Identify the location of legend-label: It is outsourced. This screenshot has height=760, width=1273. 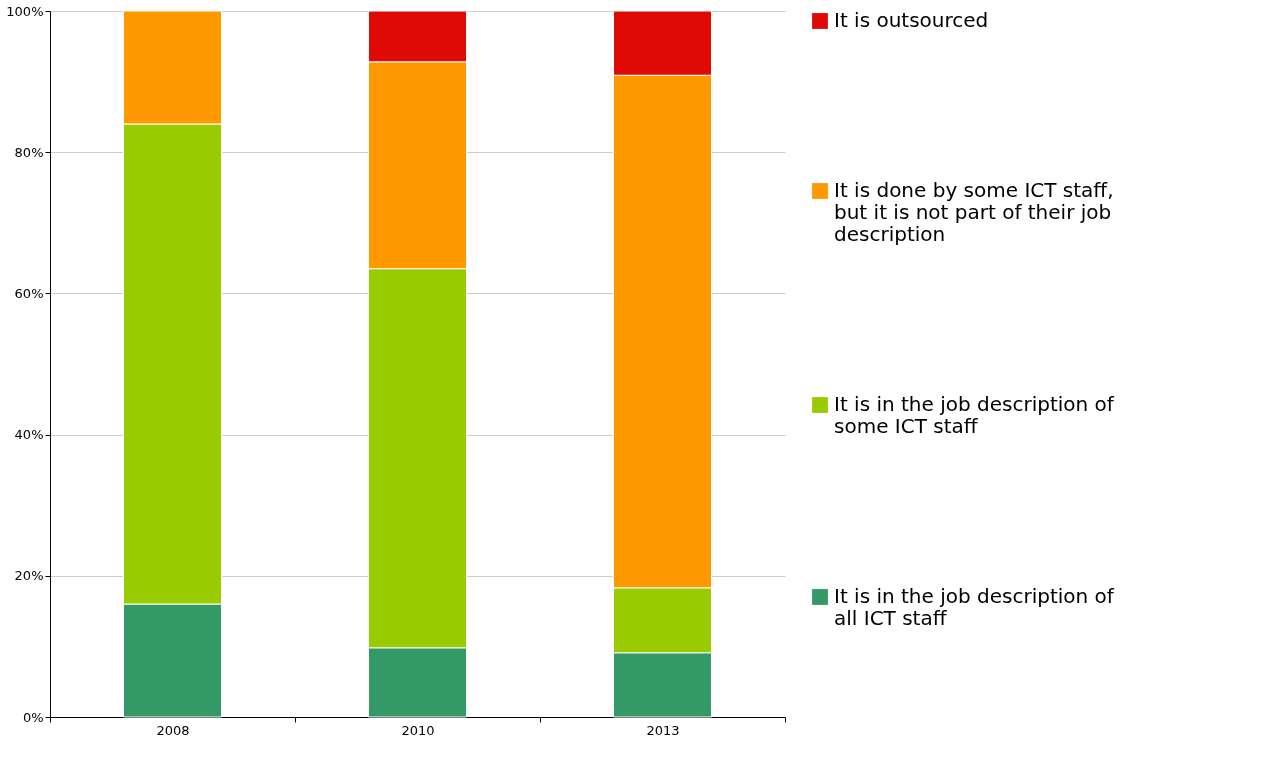
(911, 20).